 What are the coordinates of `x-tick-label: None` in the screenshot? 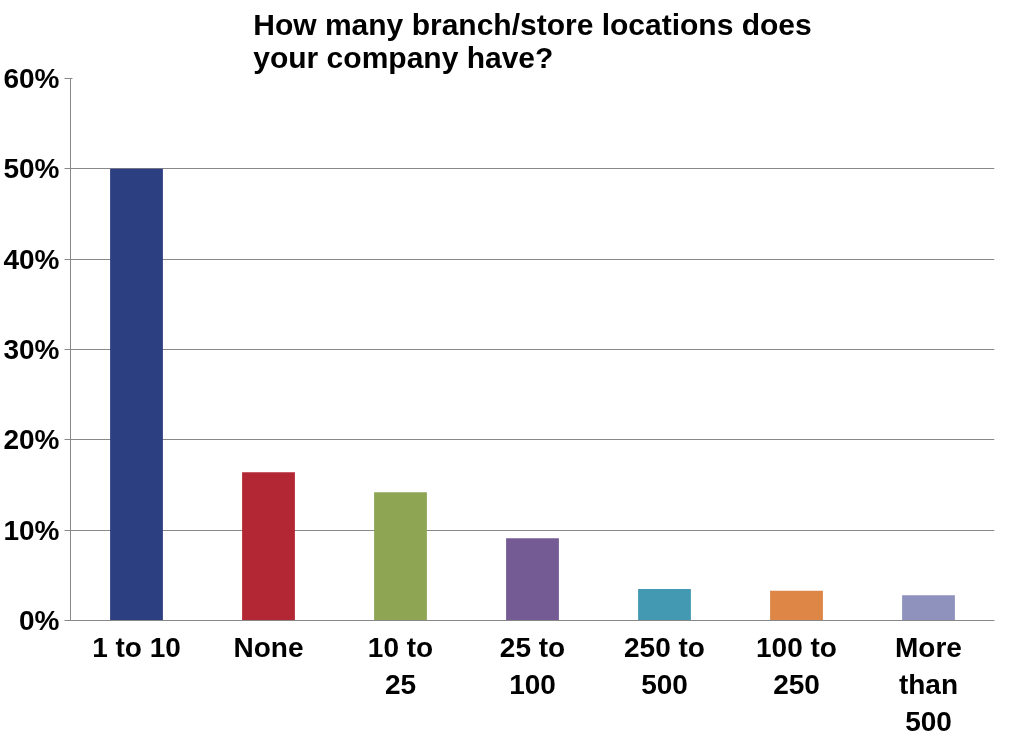 It's located at (268, 647).